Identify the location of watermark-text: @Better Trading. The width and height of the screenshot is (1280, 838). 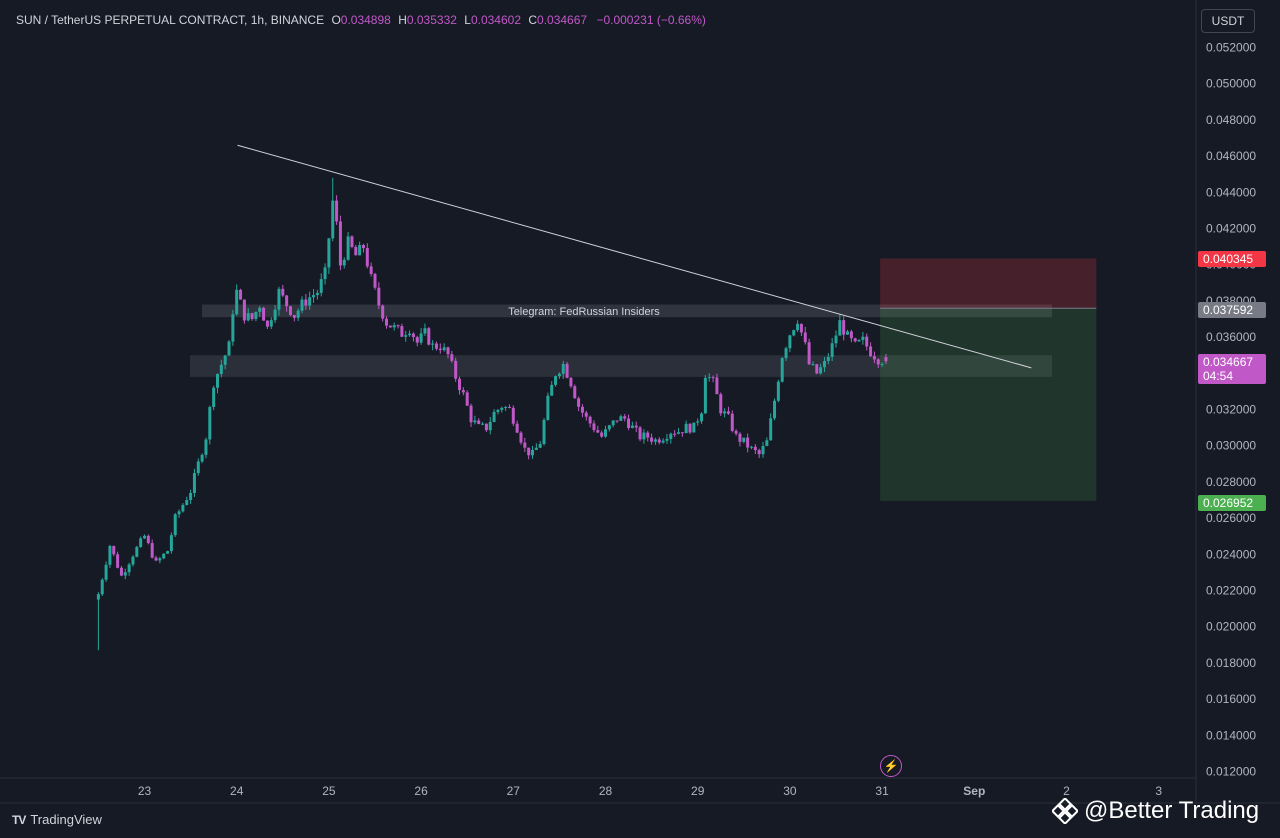
(1172, 810).